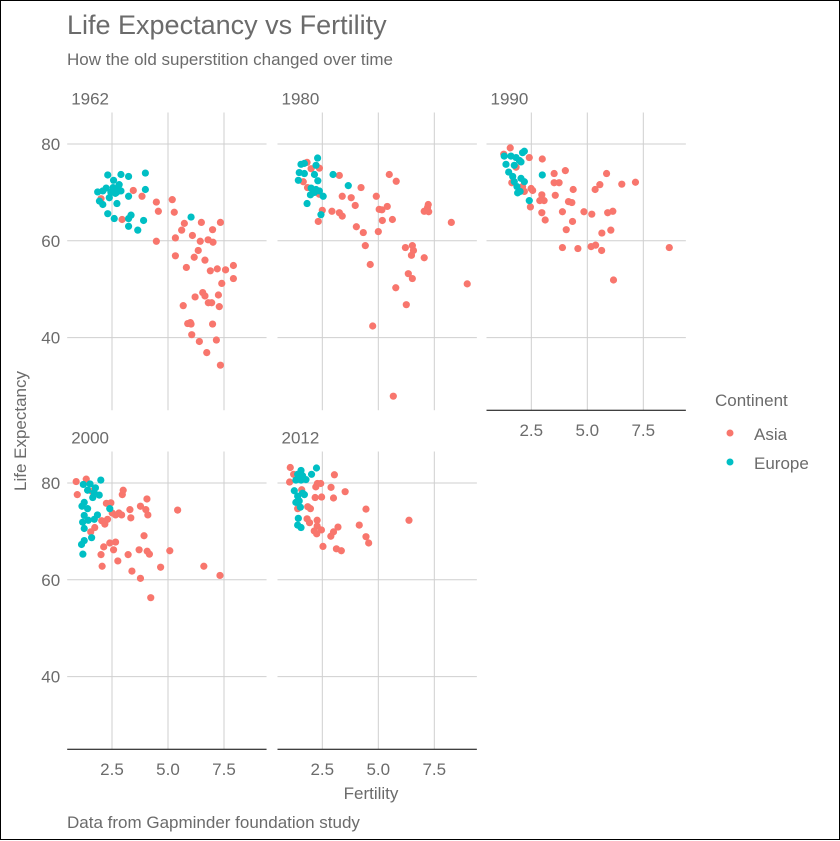 This screenshot has width=840, height=841. I want to click on legend-title: Continent, so click(751, 400).